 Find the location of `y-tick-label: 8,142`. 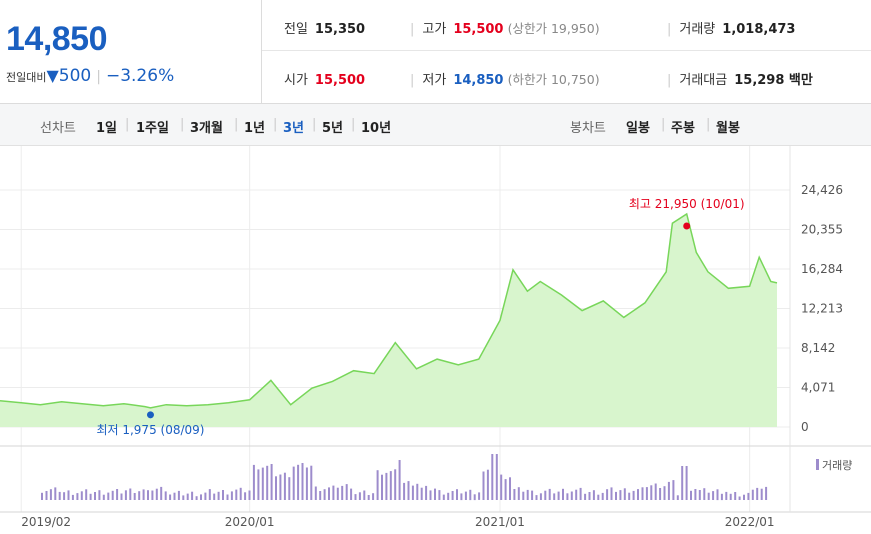

y-tick-label: 8,142 is located at coordinates (818, 348).